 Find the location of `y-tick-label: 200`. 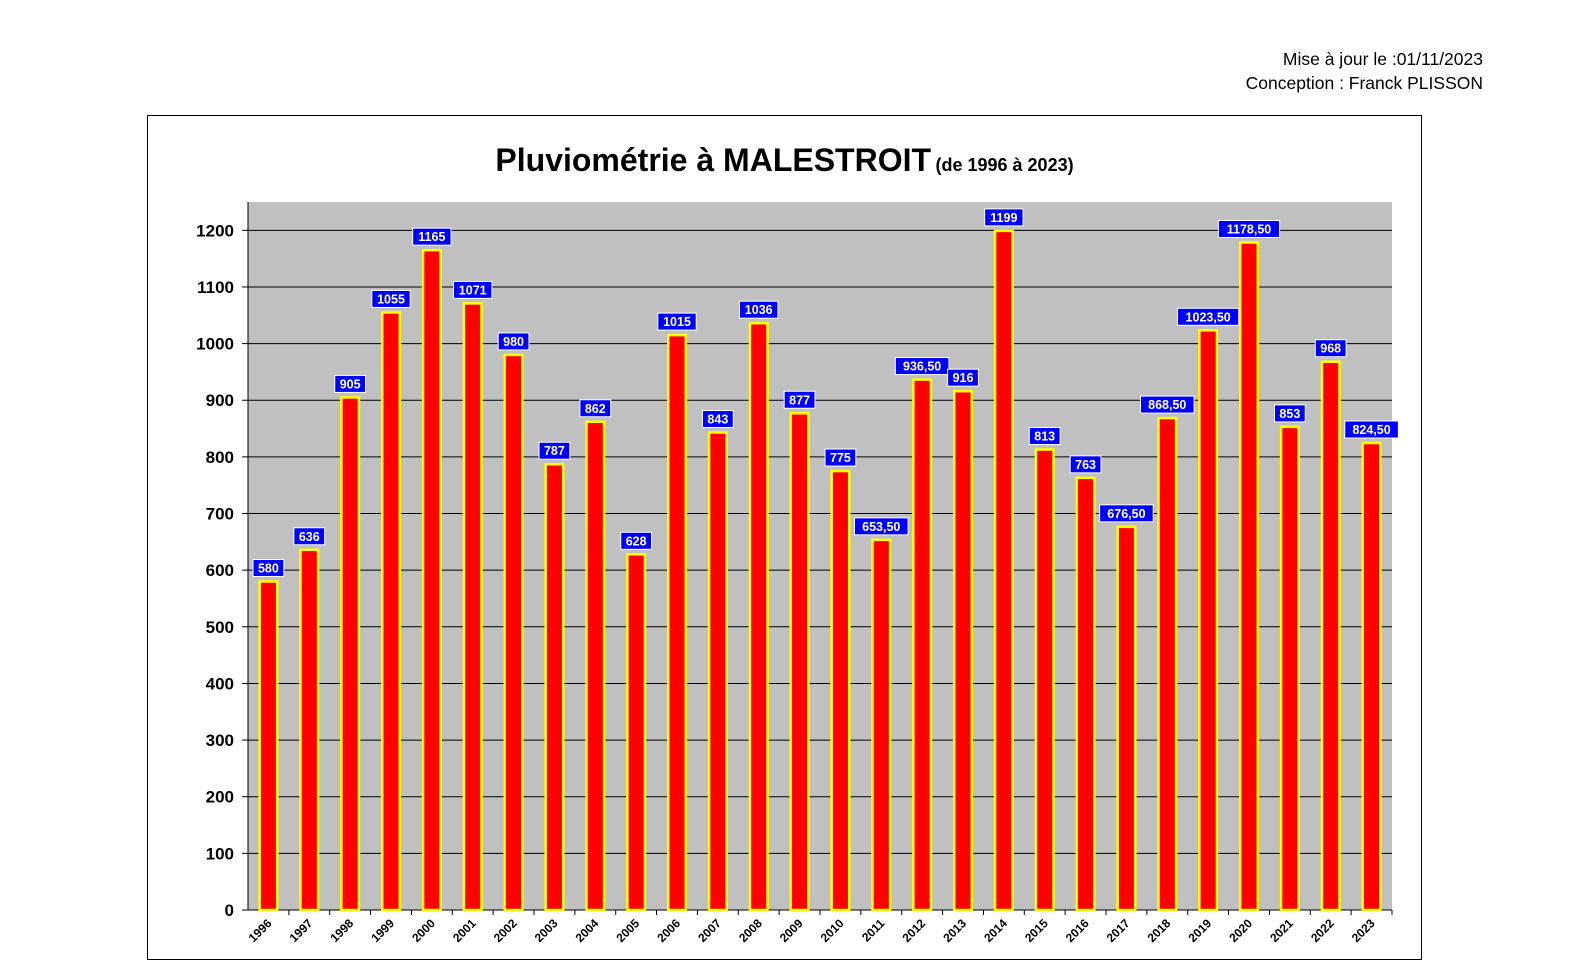

y-tick-label: 200 is located at coordinates (220, 797).